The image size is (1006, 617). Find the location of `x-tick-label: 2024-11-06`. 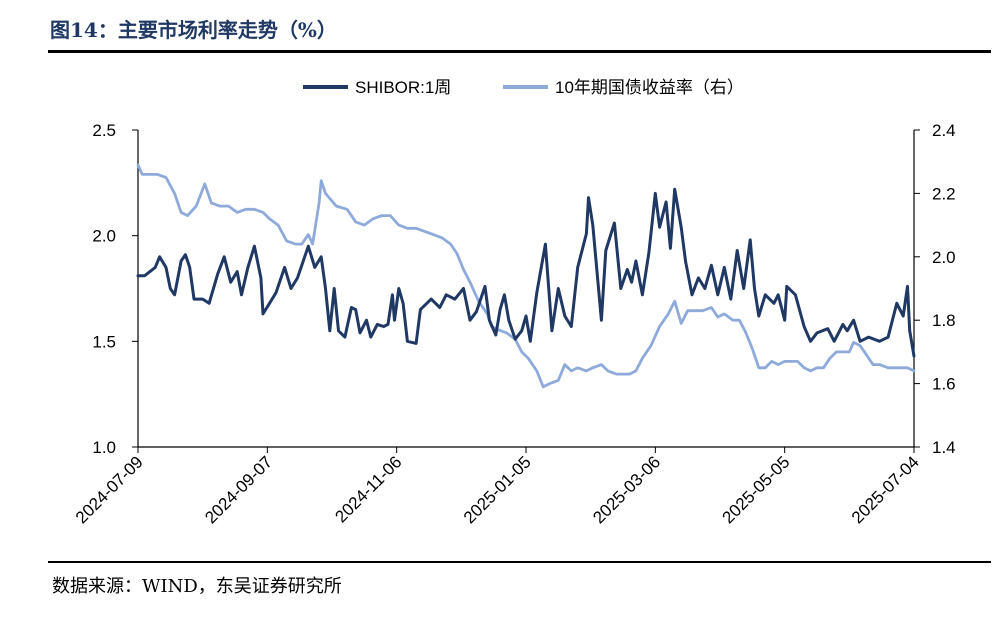

x-tick-label: 2024-11-06 is located at coordinates (368, 489).